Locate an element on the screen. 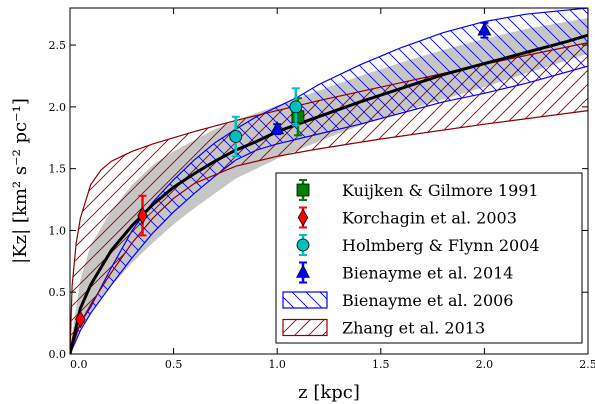 The width and height of the screenshot is (595, 404). legend-marker-circle is located at coordinates (303, 245).